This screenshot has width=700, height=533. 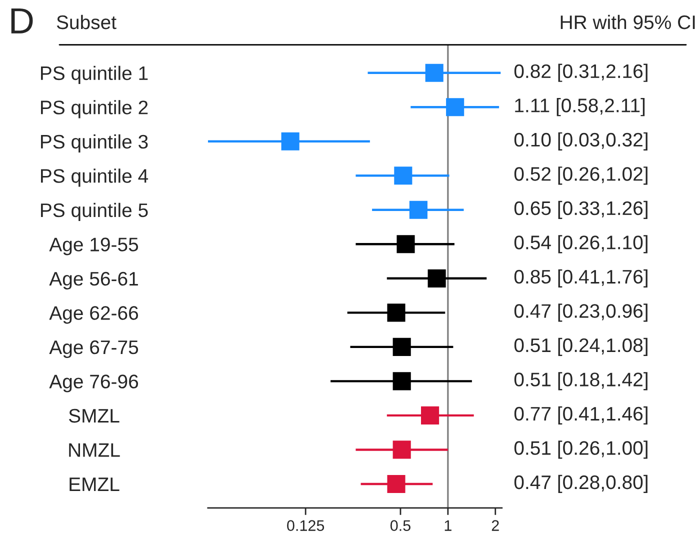 What do you see at coordinates (581, 175) in the screenshot?
I see `data-label: 0.52 [0.26,1.02]` at bounding box center [581, 175].